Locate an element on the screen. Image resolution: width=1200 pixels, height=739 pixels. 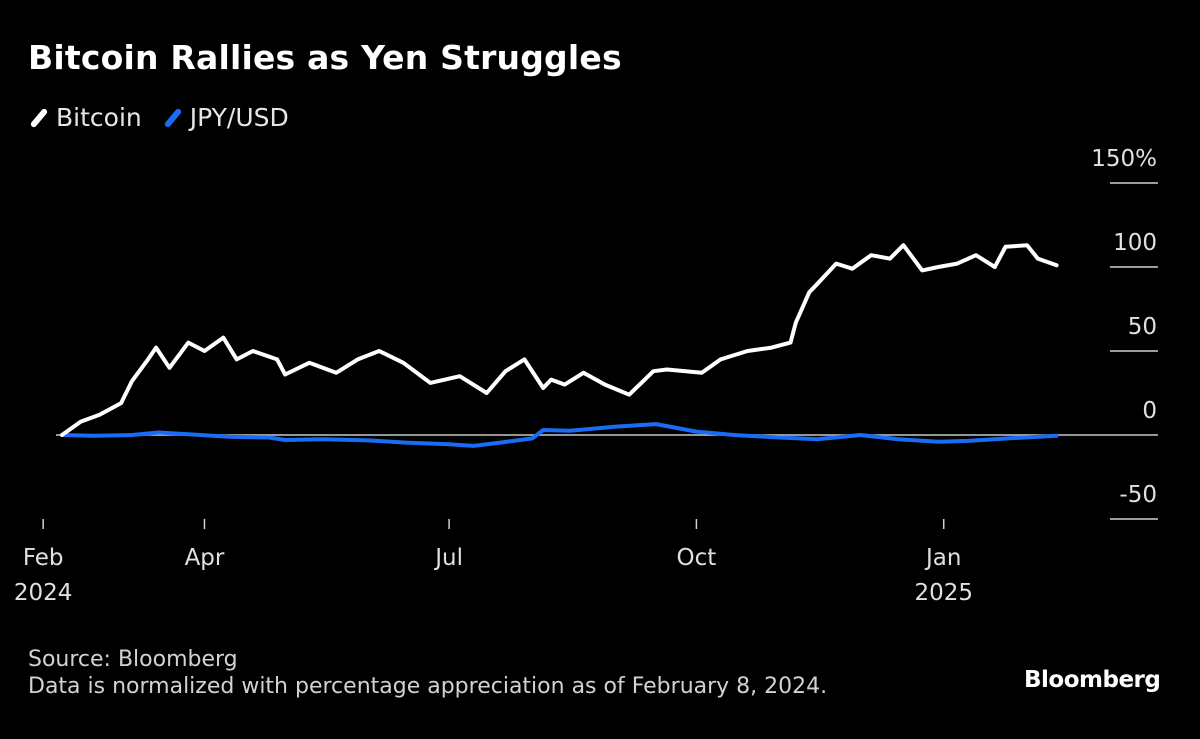
legend-label-jpy-usd: JPY/USD is located at coordinates (239, 117).